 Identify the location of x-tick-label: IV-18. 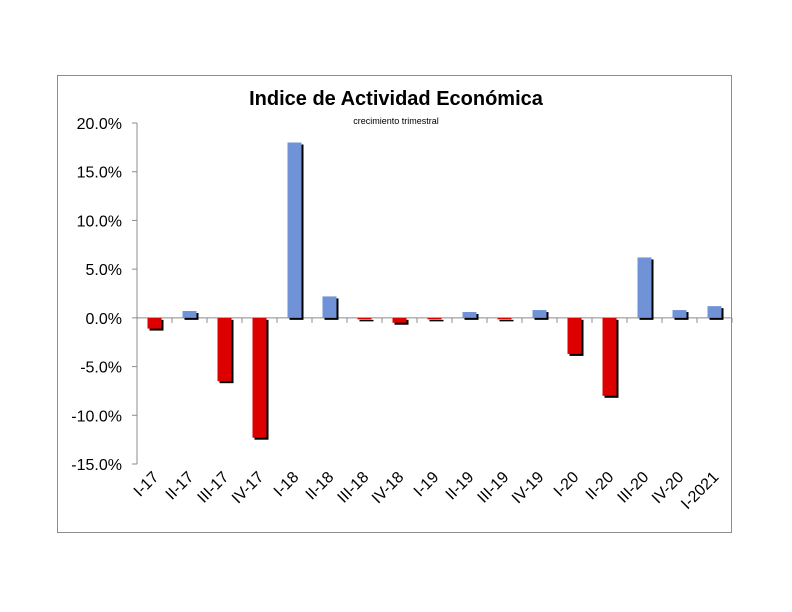
(388, 488).